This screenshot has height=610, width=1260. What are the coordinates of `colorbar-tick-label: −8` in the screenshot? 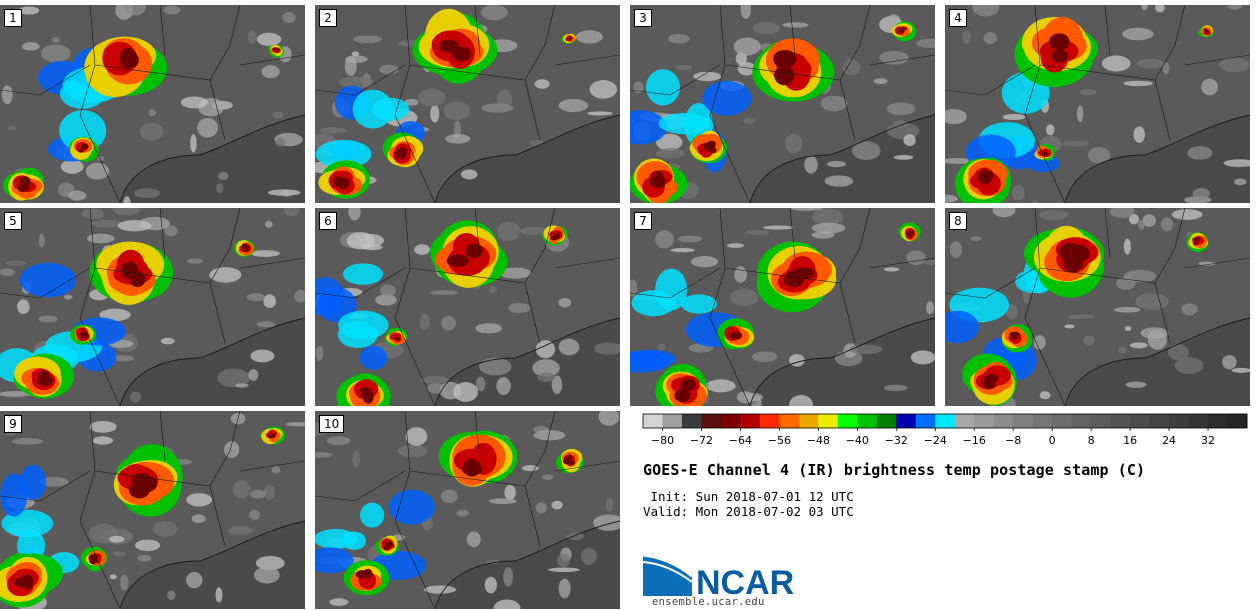 It's located at (1013, 440).